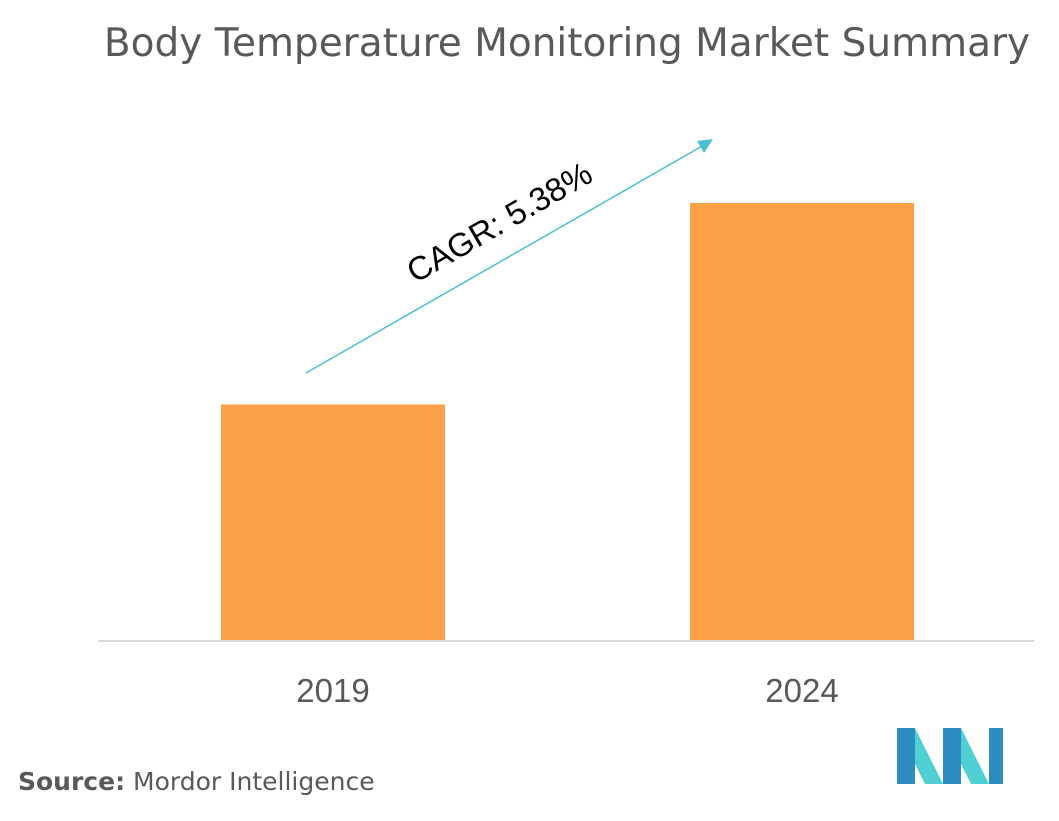 This screenshot has height=821, width=1059. I want to click on cagr-arrow, so click(509, 256).